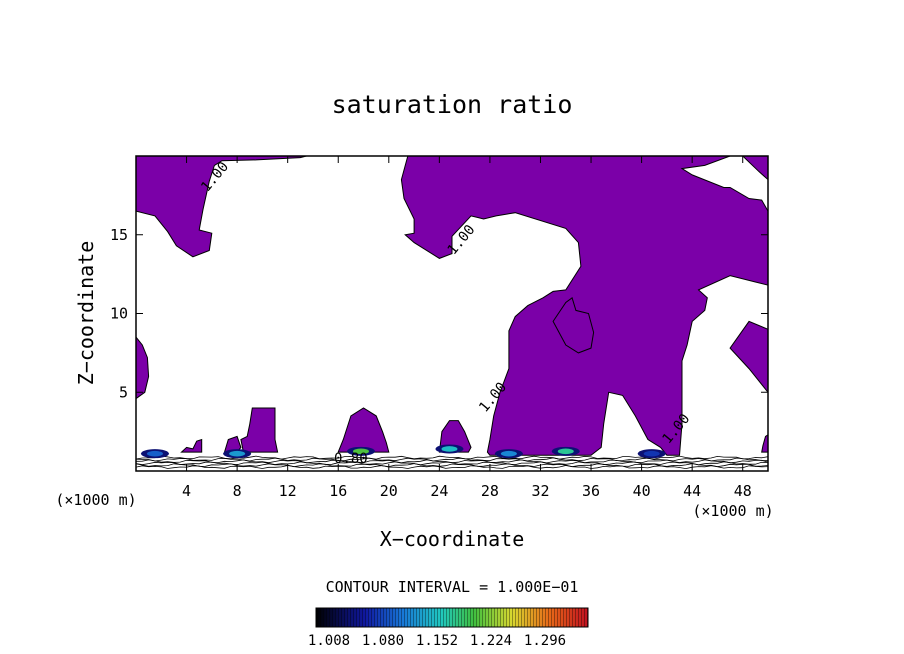  What do you see at coordinates (288, 491) in the screenshot?
I see `x-tick-label-2: 12` at bounding box center [288, 491].